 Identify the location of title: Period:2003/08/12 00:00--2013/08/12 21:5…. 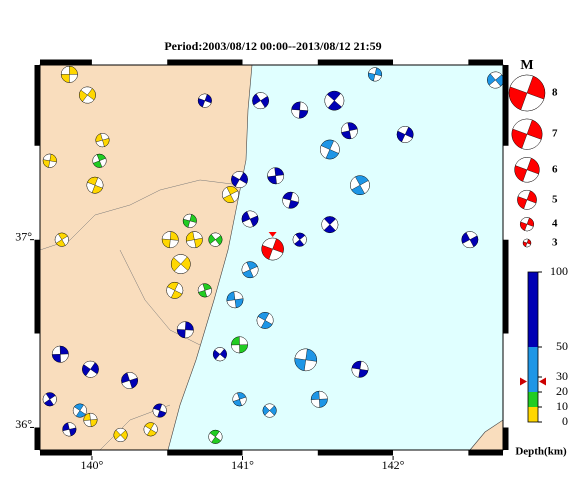
(272, 46).